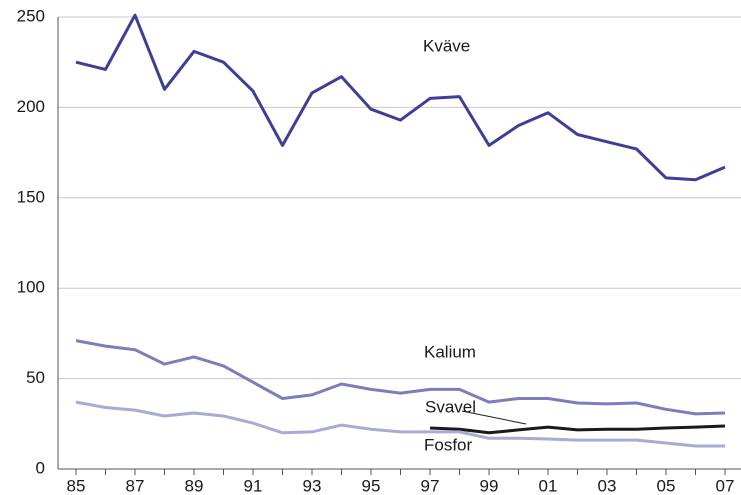  What do you see at coordinates (135, 485) in the screenshot?
I see `x-tick-label: 87` at bounding box center [135, 485].